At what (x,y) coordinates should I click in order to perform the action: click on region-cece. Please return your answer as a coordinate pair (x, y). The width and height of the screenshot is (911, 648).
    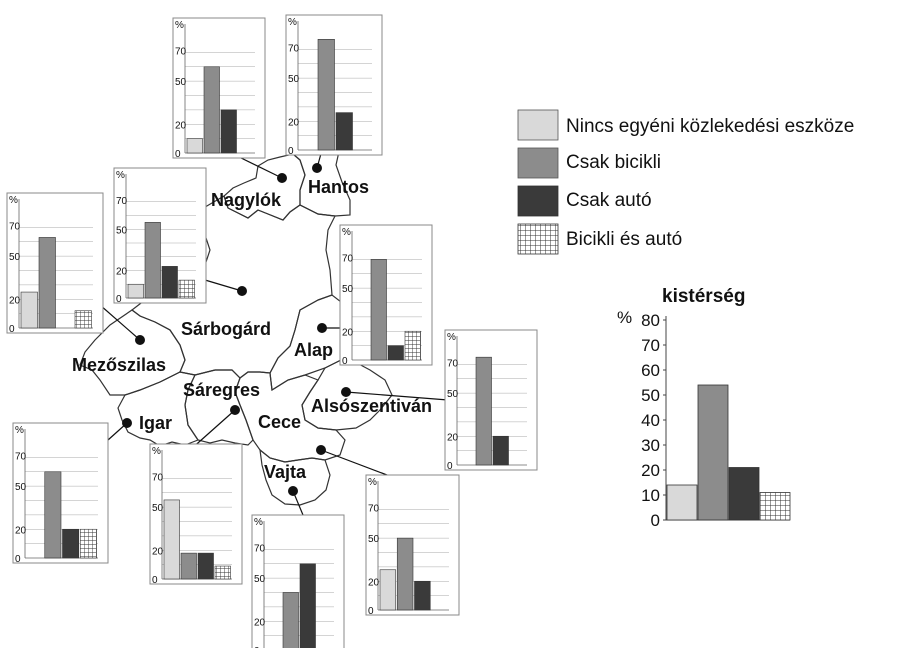
    Looking at the image, I should click on (290, 417).